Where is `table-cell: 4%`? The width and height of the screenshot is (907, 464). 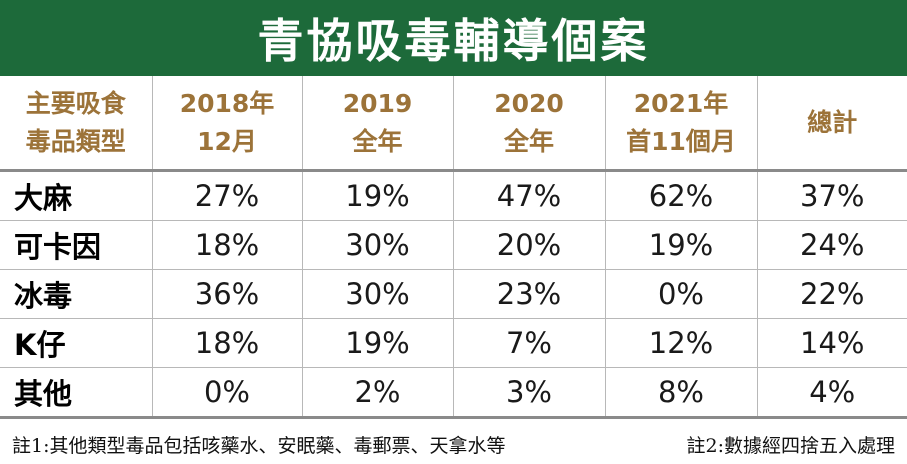 table-cell: 4% is located at coordinates (832, 393).